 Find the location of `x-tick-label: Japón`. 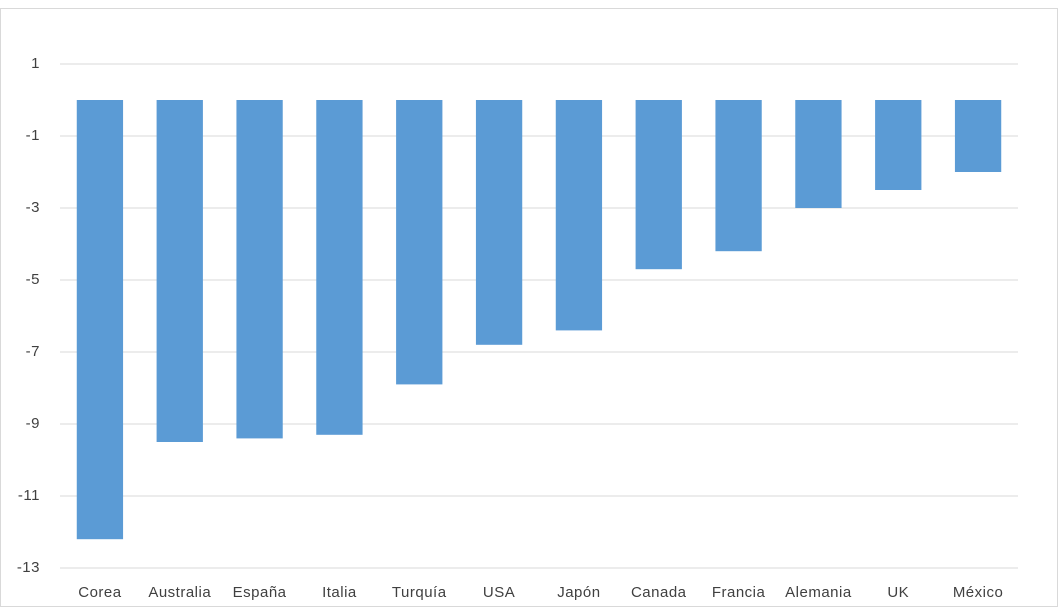

x-tick-label: Japón is located at coordinates (578, 592).